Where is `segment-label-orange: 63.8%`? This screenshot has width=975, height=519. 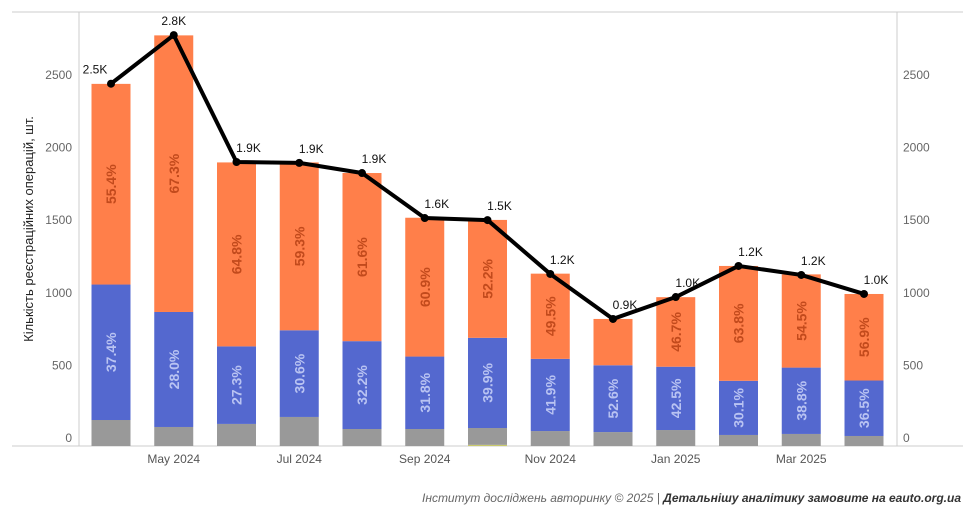
segment-label-orange: 63.8% is located at coordinates (739, 323).